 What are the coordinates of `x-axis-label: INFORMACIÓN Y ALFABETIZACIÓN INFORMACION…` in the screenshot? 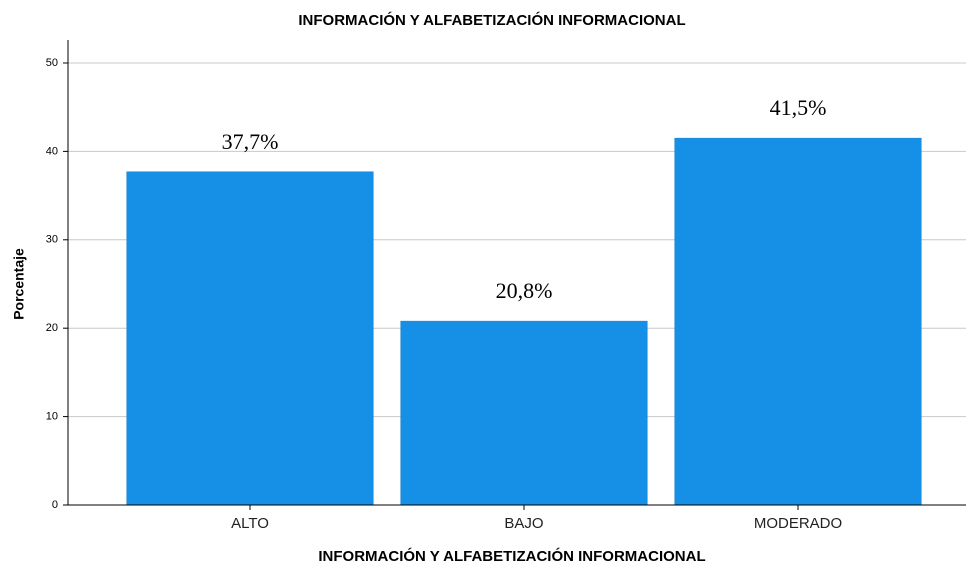 It's located at (511, 556).